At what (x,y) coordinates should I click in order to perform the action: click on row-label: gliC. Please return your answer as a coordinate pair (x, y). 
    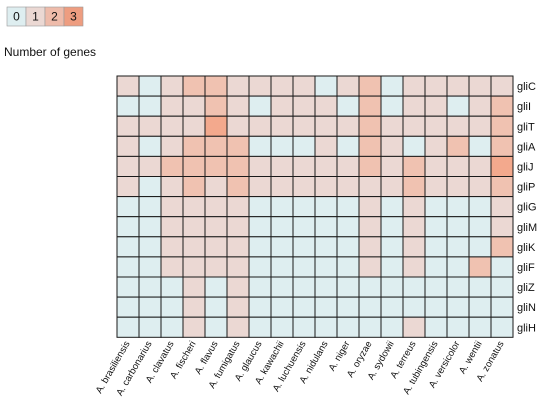
    Looking at the image, I should click on (526, 87).